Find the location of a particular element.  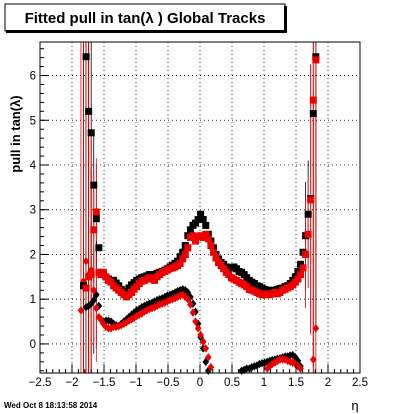

y-tick-label: 5 is located at coordinates (33, 121).